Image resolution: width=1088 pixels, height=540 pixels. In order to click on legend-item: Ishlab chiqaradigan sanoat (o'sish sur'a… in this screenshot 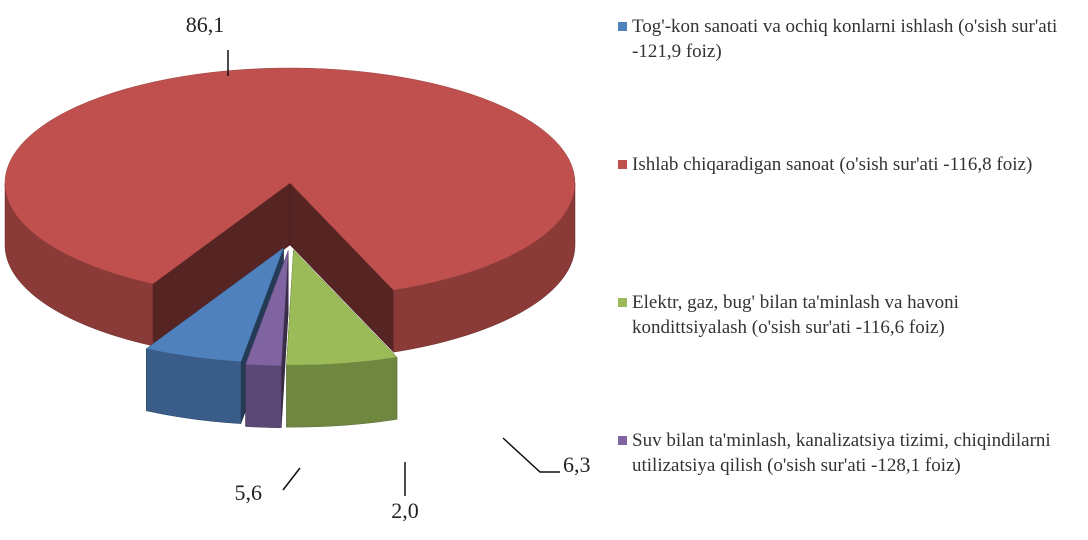, I will do `click(845, 164)`.